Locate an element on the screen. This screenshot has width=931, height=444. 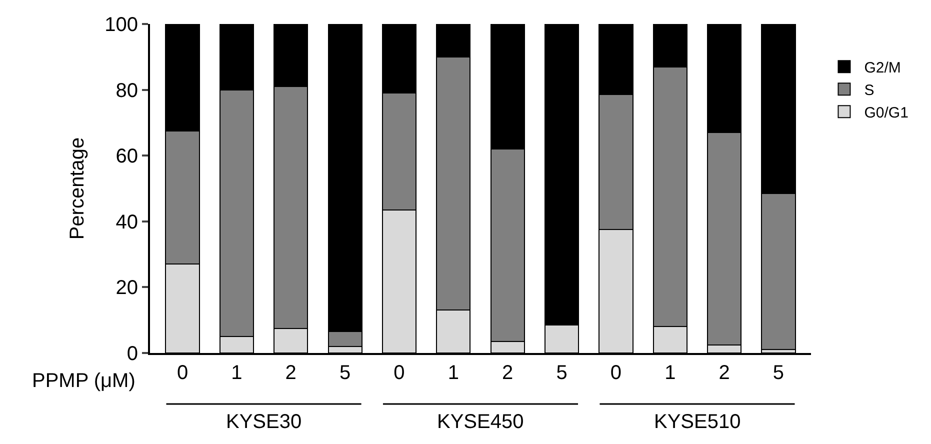
y-tick-label: 20 is located at coordinates (127, 288).